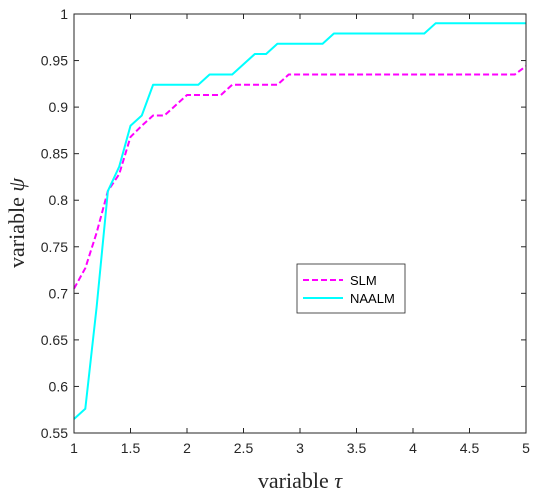  What do you see at coordinates (363, 280) in the screenshot?
I see `legend-label-slm: SLM` at bounding box center [363, 280].